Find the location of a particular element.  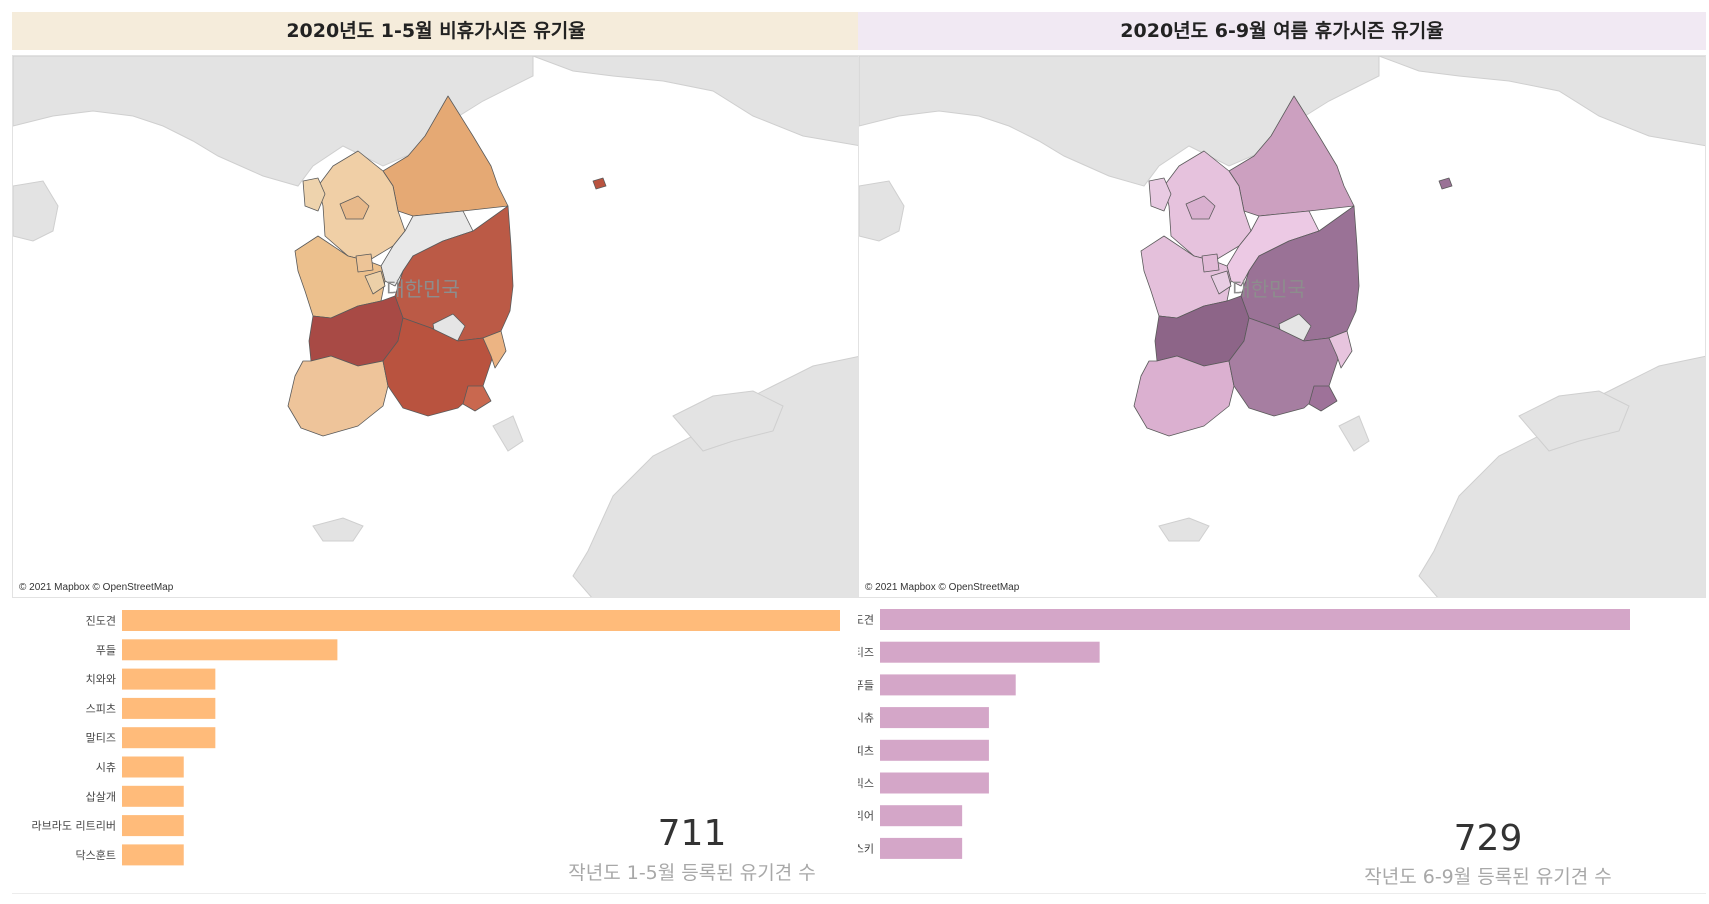

bar-label-7: 라브라도 리트리버 is located at coordinates (74, 826).